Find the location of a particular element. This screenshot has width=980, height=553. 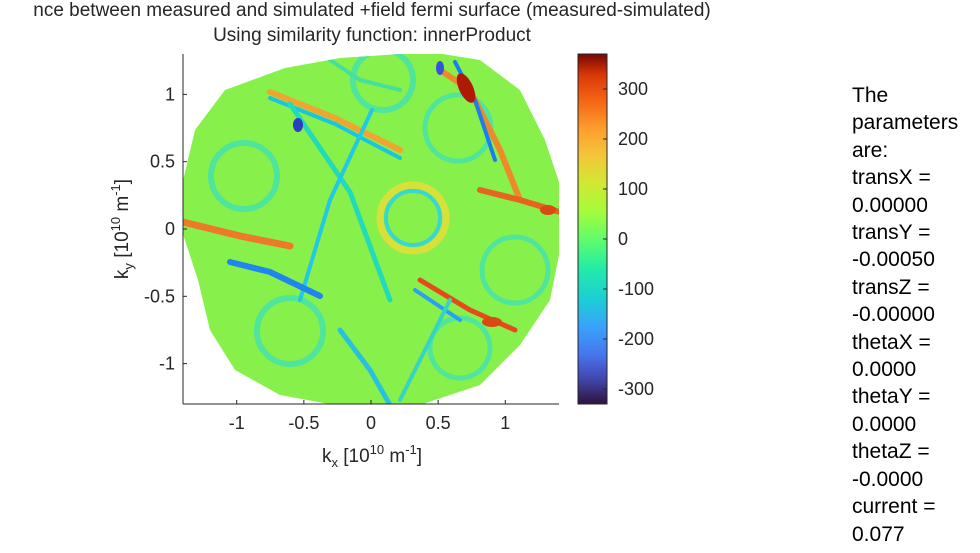

band-x1 is located at coordinates (340, 202).